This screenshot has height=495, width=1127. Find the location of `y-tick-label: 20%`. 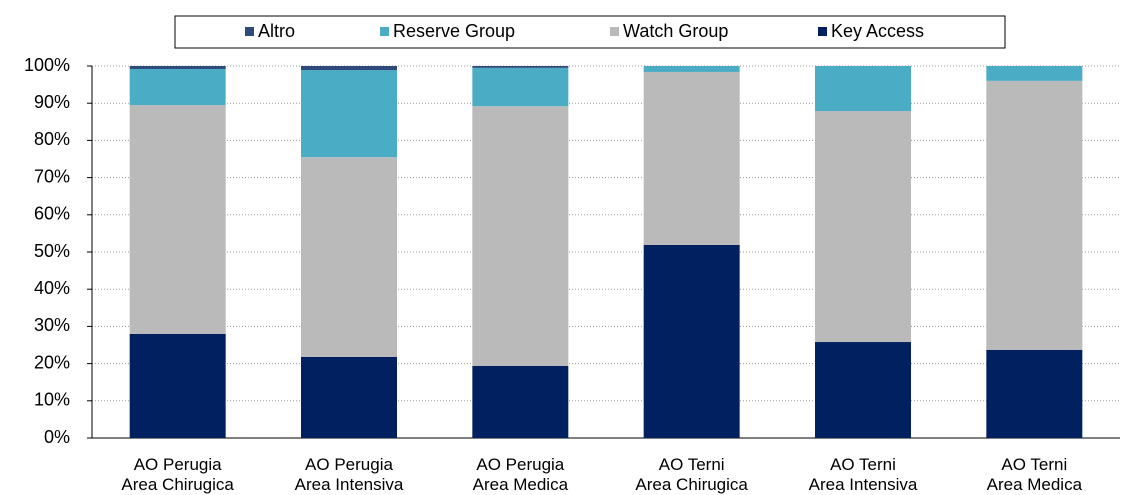

y-tick-label: 20% is located at coordinates (52, 362).